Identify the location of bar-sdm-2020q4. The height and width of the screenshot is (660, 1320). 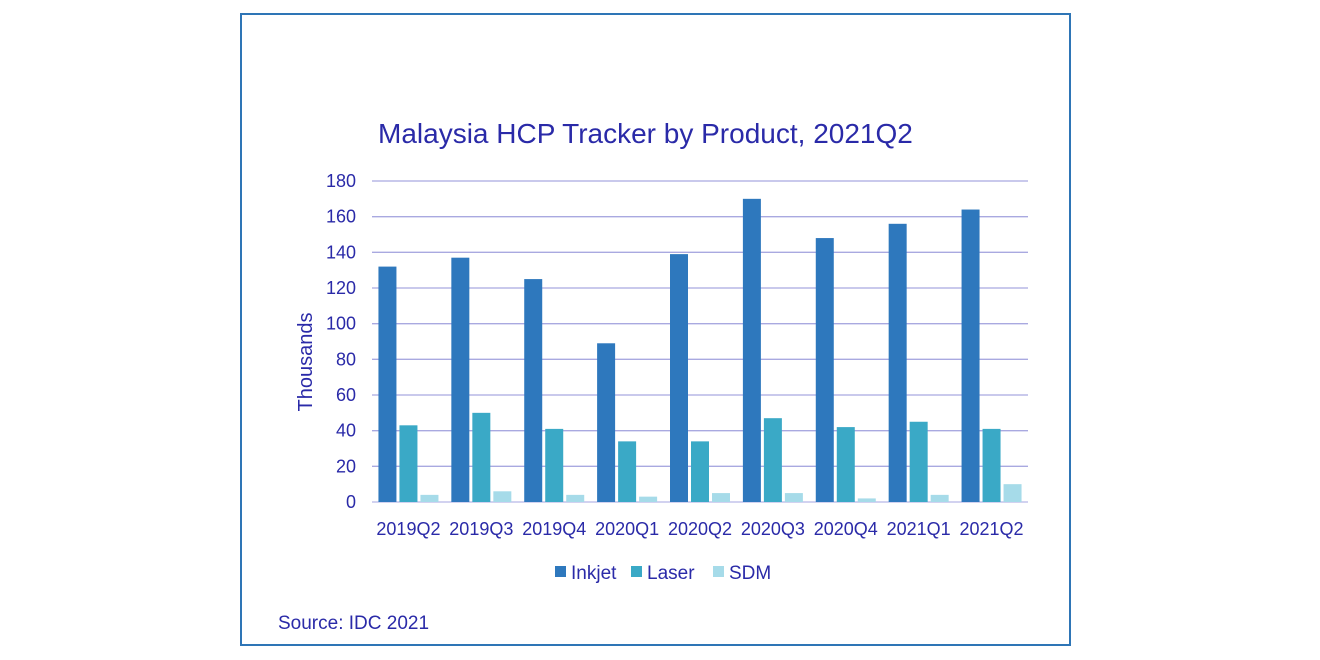
(866, 500).